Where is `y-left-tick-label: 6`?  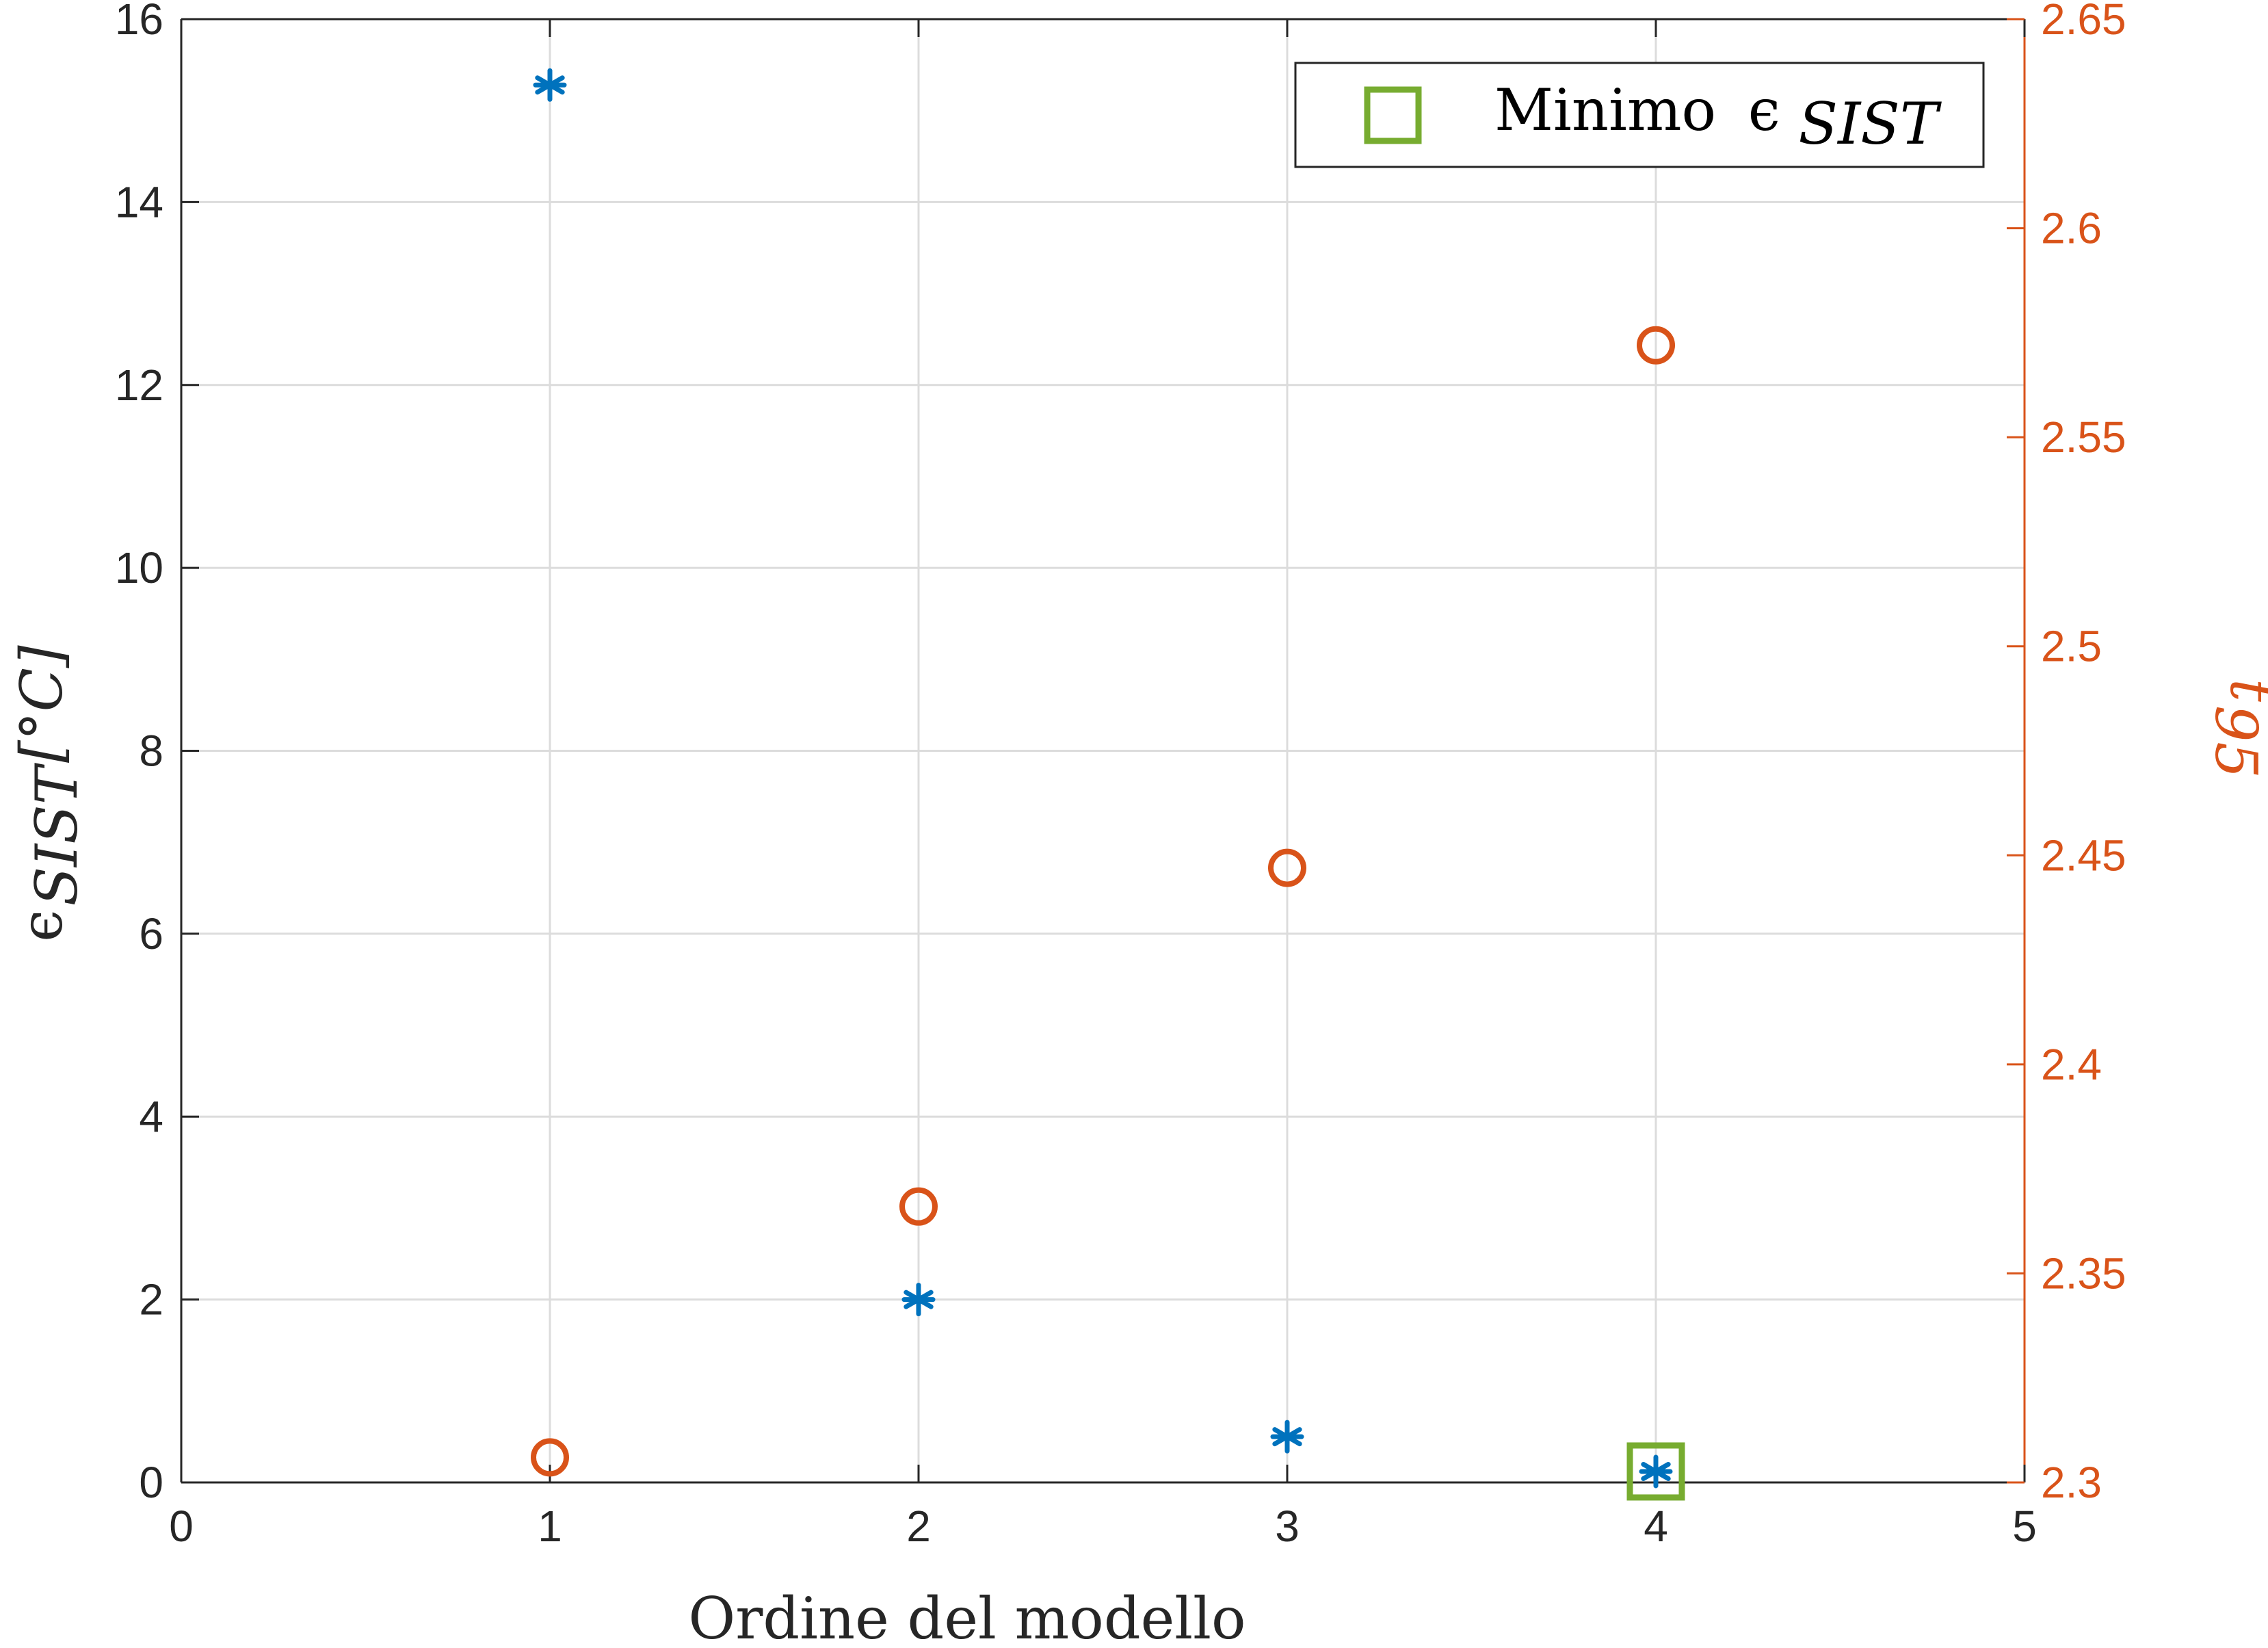 y-left-tick-label: 6 is located at coordinates (151, 934).